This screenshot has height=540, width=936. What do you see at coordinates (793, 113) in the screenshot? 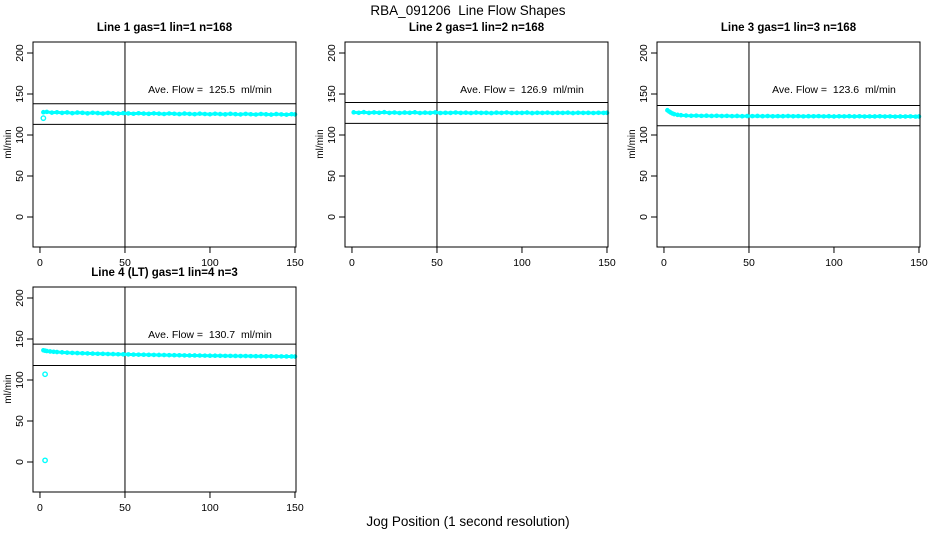
I see `flow-band` at bounding box center [793, 113].